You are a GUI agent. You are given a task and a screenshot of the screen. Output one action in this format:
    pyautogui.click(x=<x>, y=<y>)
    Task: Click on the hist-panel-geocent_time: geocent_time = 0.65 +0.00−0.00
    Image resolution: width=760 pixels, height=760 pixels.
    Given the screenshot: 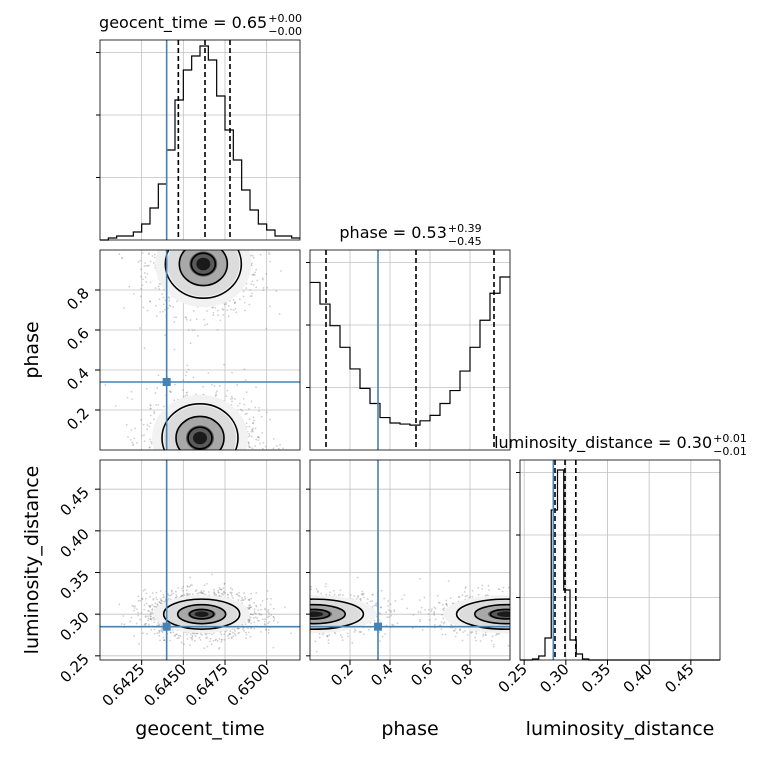 What is the action you would take?
    pyautogui.click(x=199, y=126)
    